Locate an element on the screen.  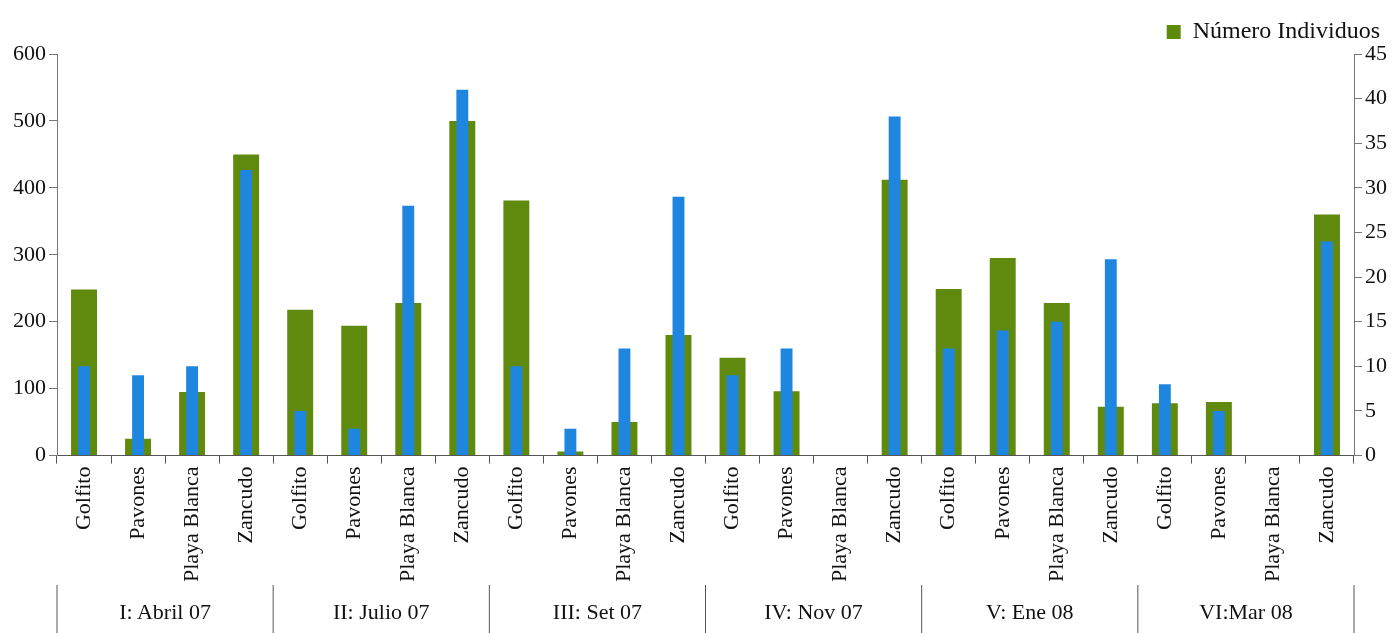
text: I: Abril 07 is located at coordinates (165, 611).